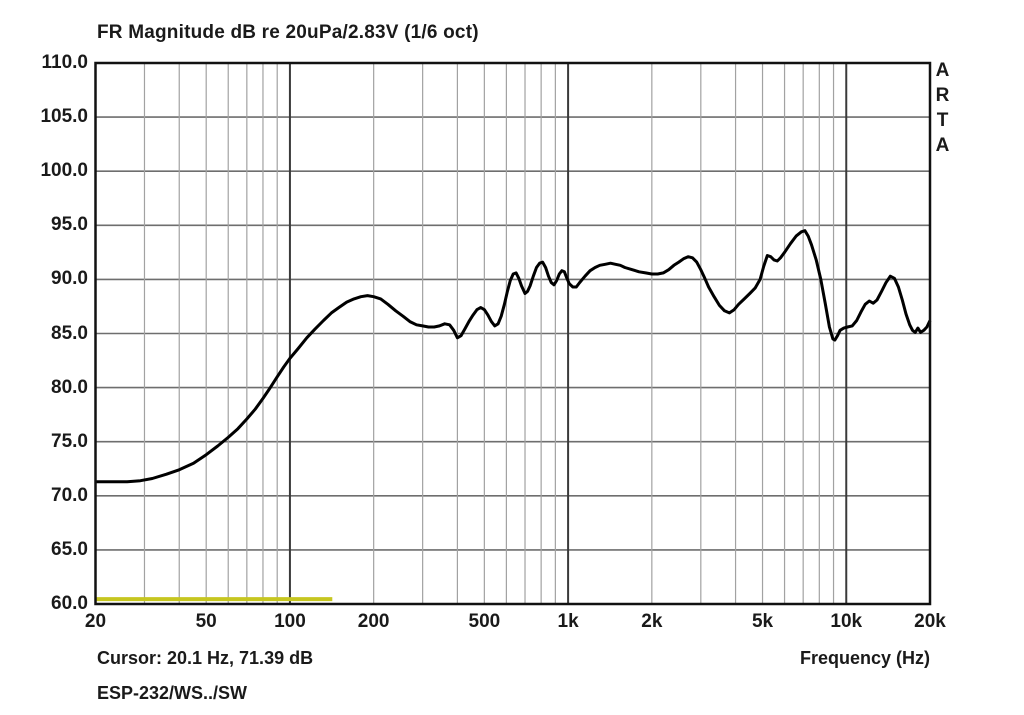 This screenshot has height=715, width=1024. What do you see at coordinates (942, 110) in the screenshot?
I see `arta-watermark: ARTA` at bounding box center [942, 110].